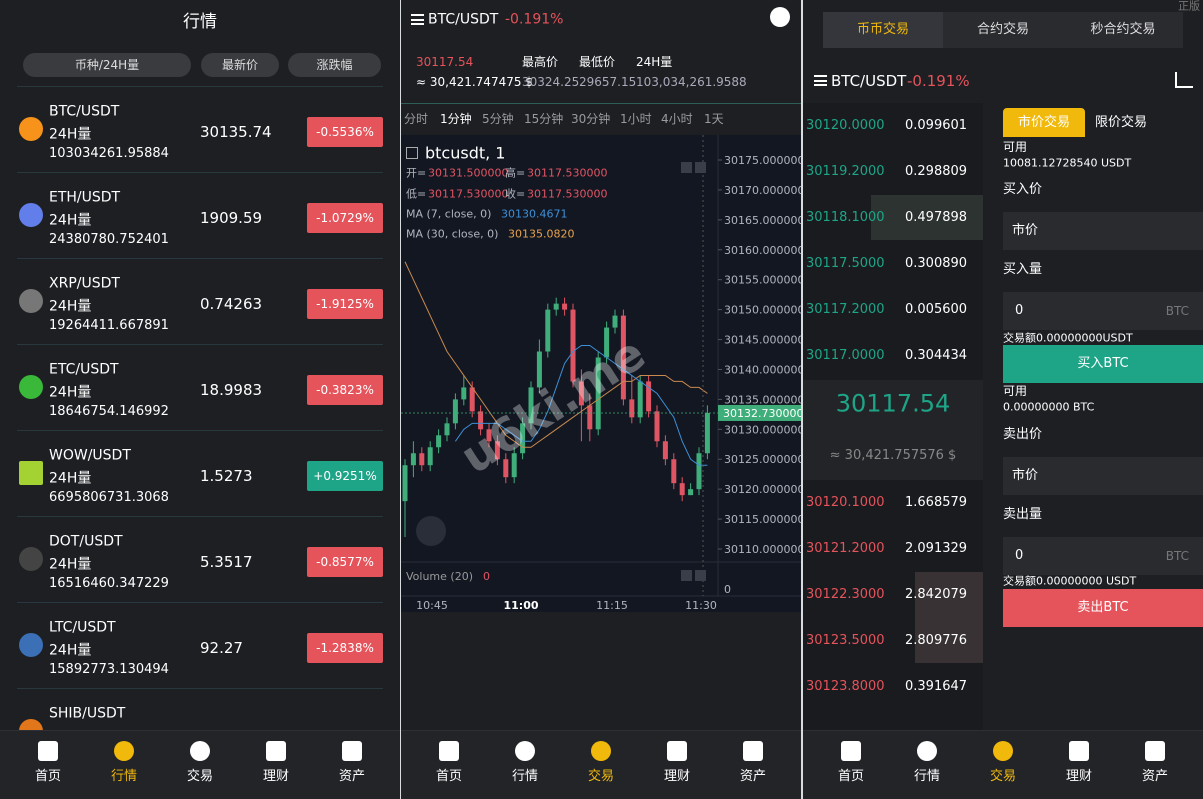 The height and width of the screenshot is (799, 1203). I want to click on row-divider, so click(200, 516).